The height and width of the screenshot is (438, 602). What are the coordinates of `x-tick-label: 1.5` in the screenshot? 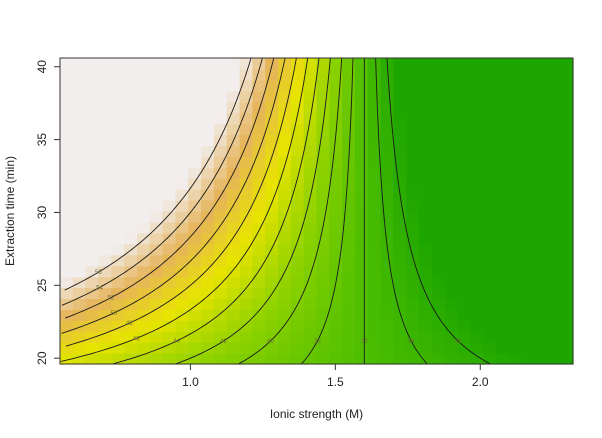 It's located at (335, 382).